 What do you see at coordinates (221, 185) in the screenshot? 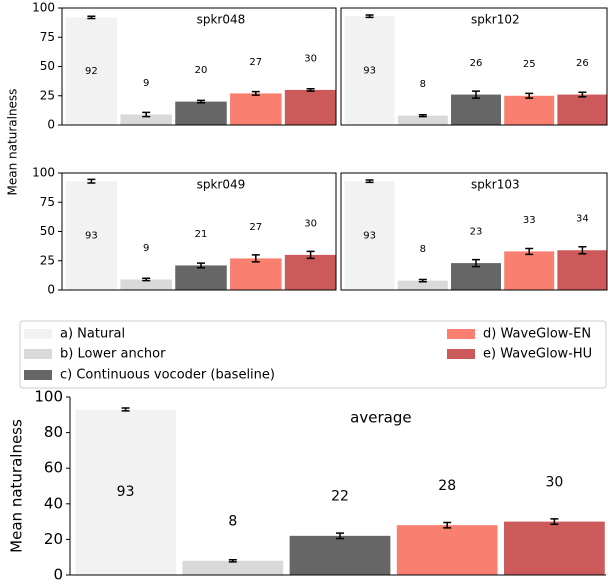
I see `panel-title: spkr049` at bounding box center [221, 185].